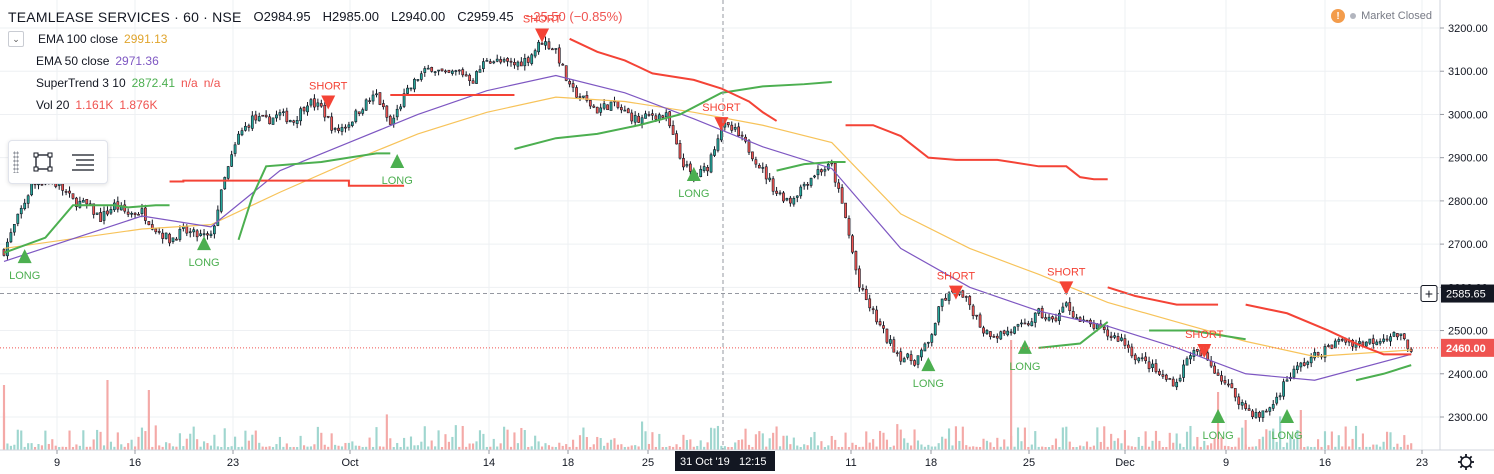 This screenshot has width=1494, height=474. Describe the element at coordinates (135, 463) in the screenshot. I see `time-tick-label: 16` at that location.